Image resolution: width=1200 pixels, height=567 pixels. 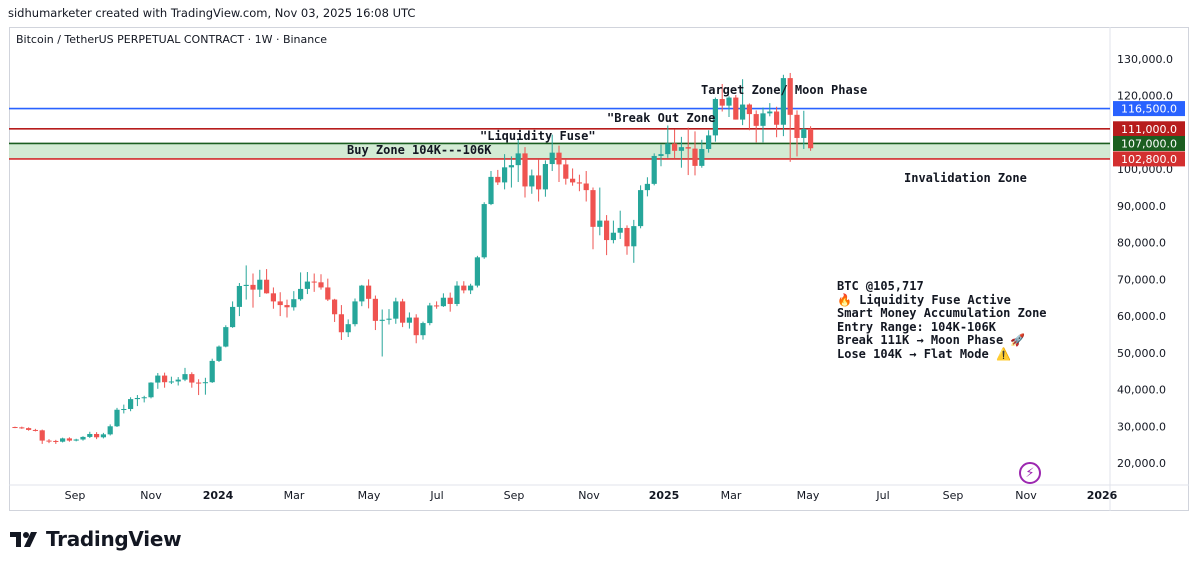 What do you see at coordinates (1149, 129) in the screenshot?
I see `price-level-badge-label: 111,000.0` at bounding box center [1149, 129].